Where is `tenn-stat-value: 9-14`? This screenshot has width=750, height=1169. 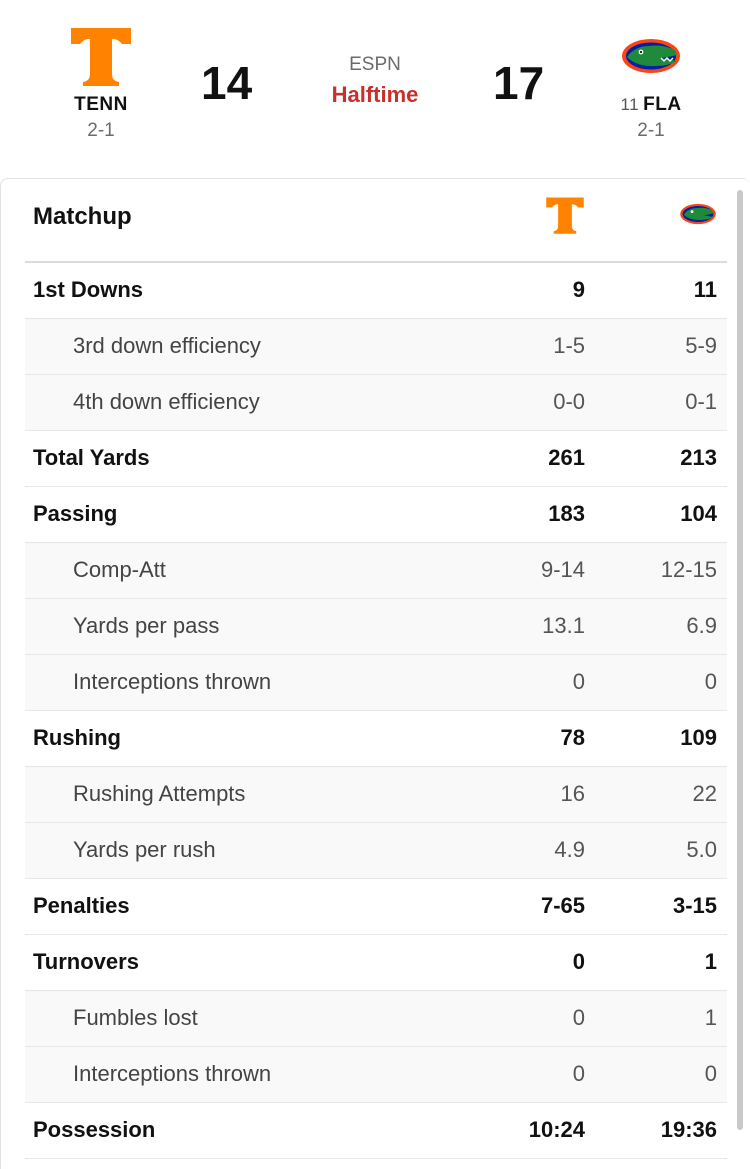
tenn-stat-value: 9-14 is located at coordinates (562, 569).